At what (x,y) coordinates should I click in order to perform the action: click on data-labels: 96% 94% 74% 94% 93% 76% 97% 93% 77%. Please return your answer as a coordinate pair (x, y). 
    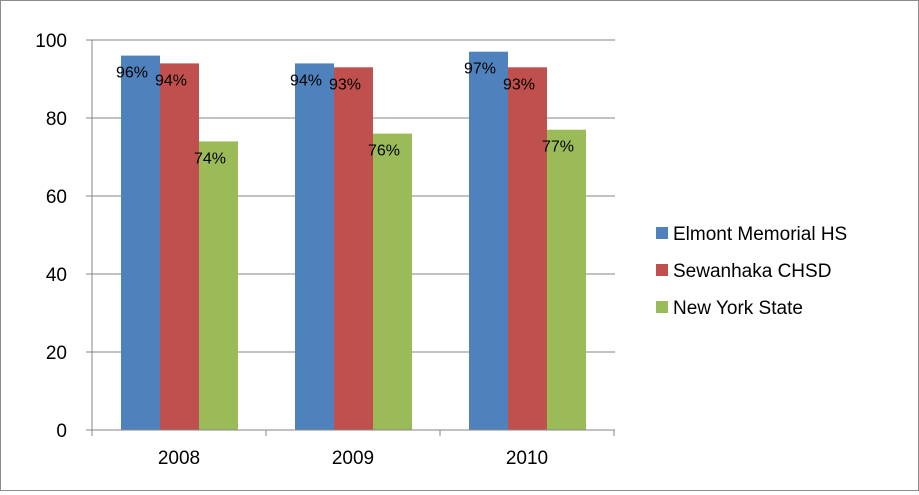
    Looking at the image, I should click on (345, 114).